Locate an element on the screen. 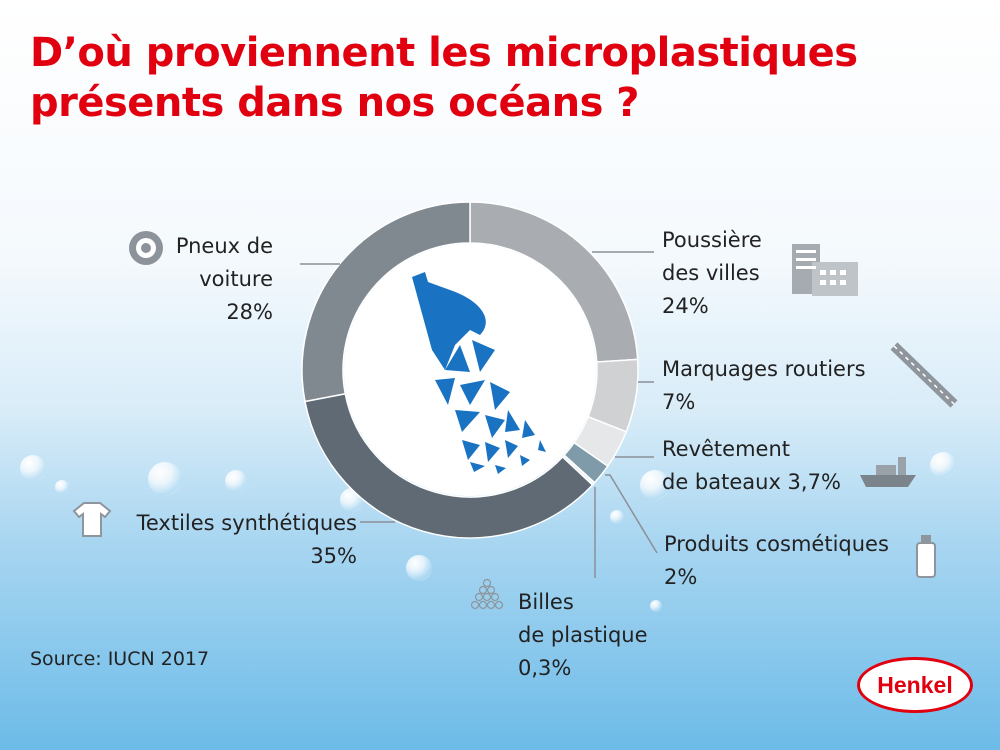 This screenshot has height=750, width=1000. label-value: 35% is located at coordinates (333, 556).